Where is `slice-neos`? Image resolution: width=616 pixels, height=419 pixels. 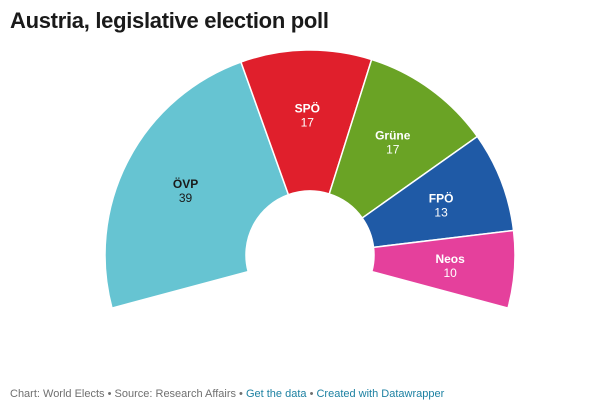
slice-neos is located at coordinates (443, 269).